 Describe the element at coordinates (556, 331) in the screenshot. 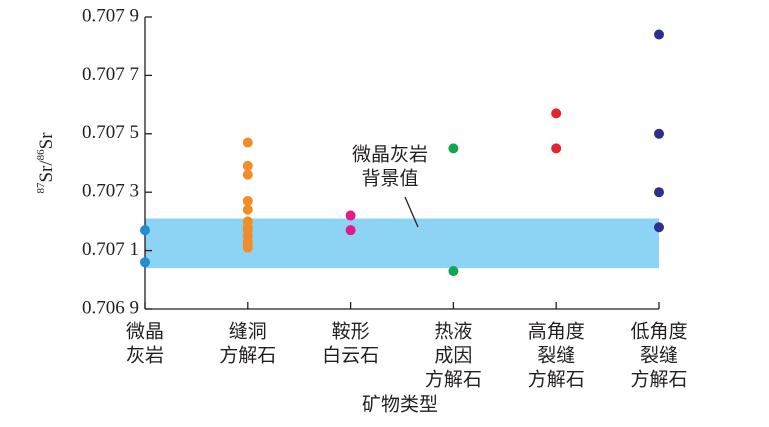

I see `x-tick-label: 高角度` at that location.